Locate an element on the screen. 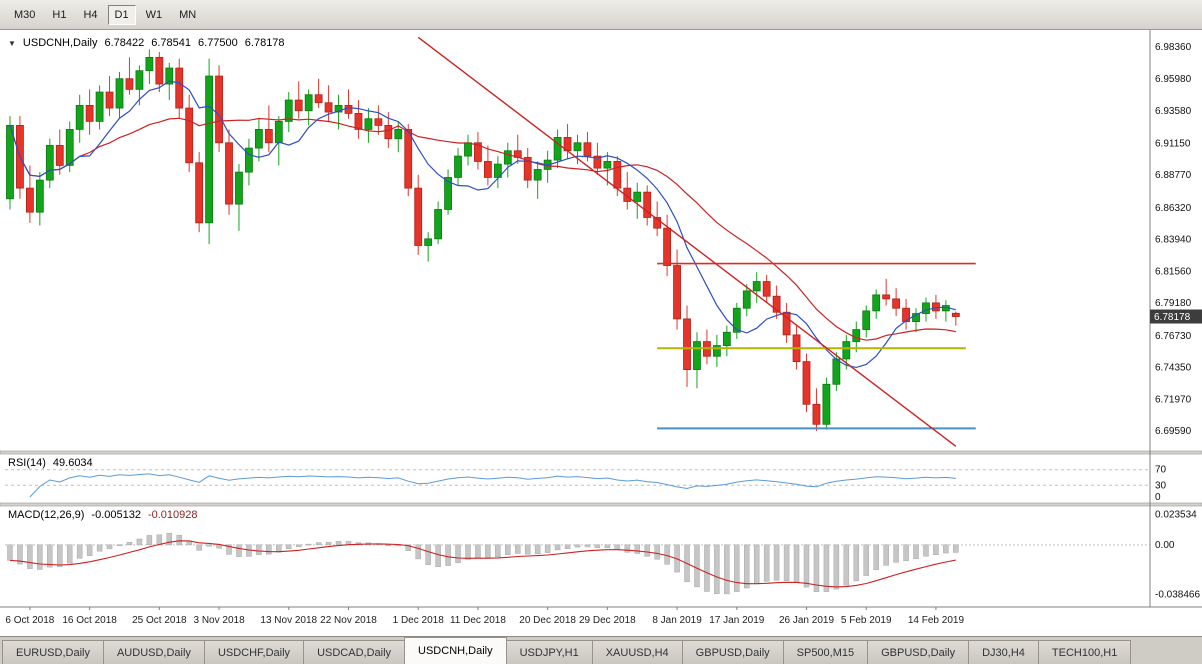  svg-text: 6.71970 is located at coordinates (1173, 399).